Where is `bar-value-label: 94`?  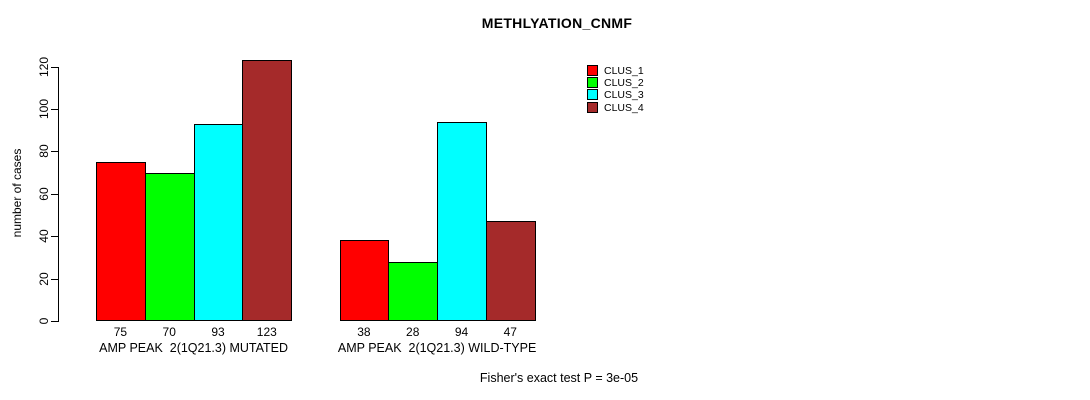 bar-value-label: 94 is located at coordinates (461, 332).